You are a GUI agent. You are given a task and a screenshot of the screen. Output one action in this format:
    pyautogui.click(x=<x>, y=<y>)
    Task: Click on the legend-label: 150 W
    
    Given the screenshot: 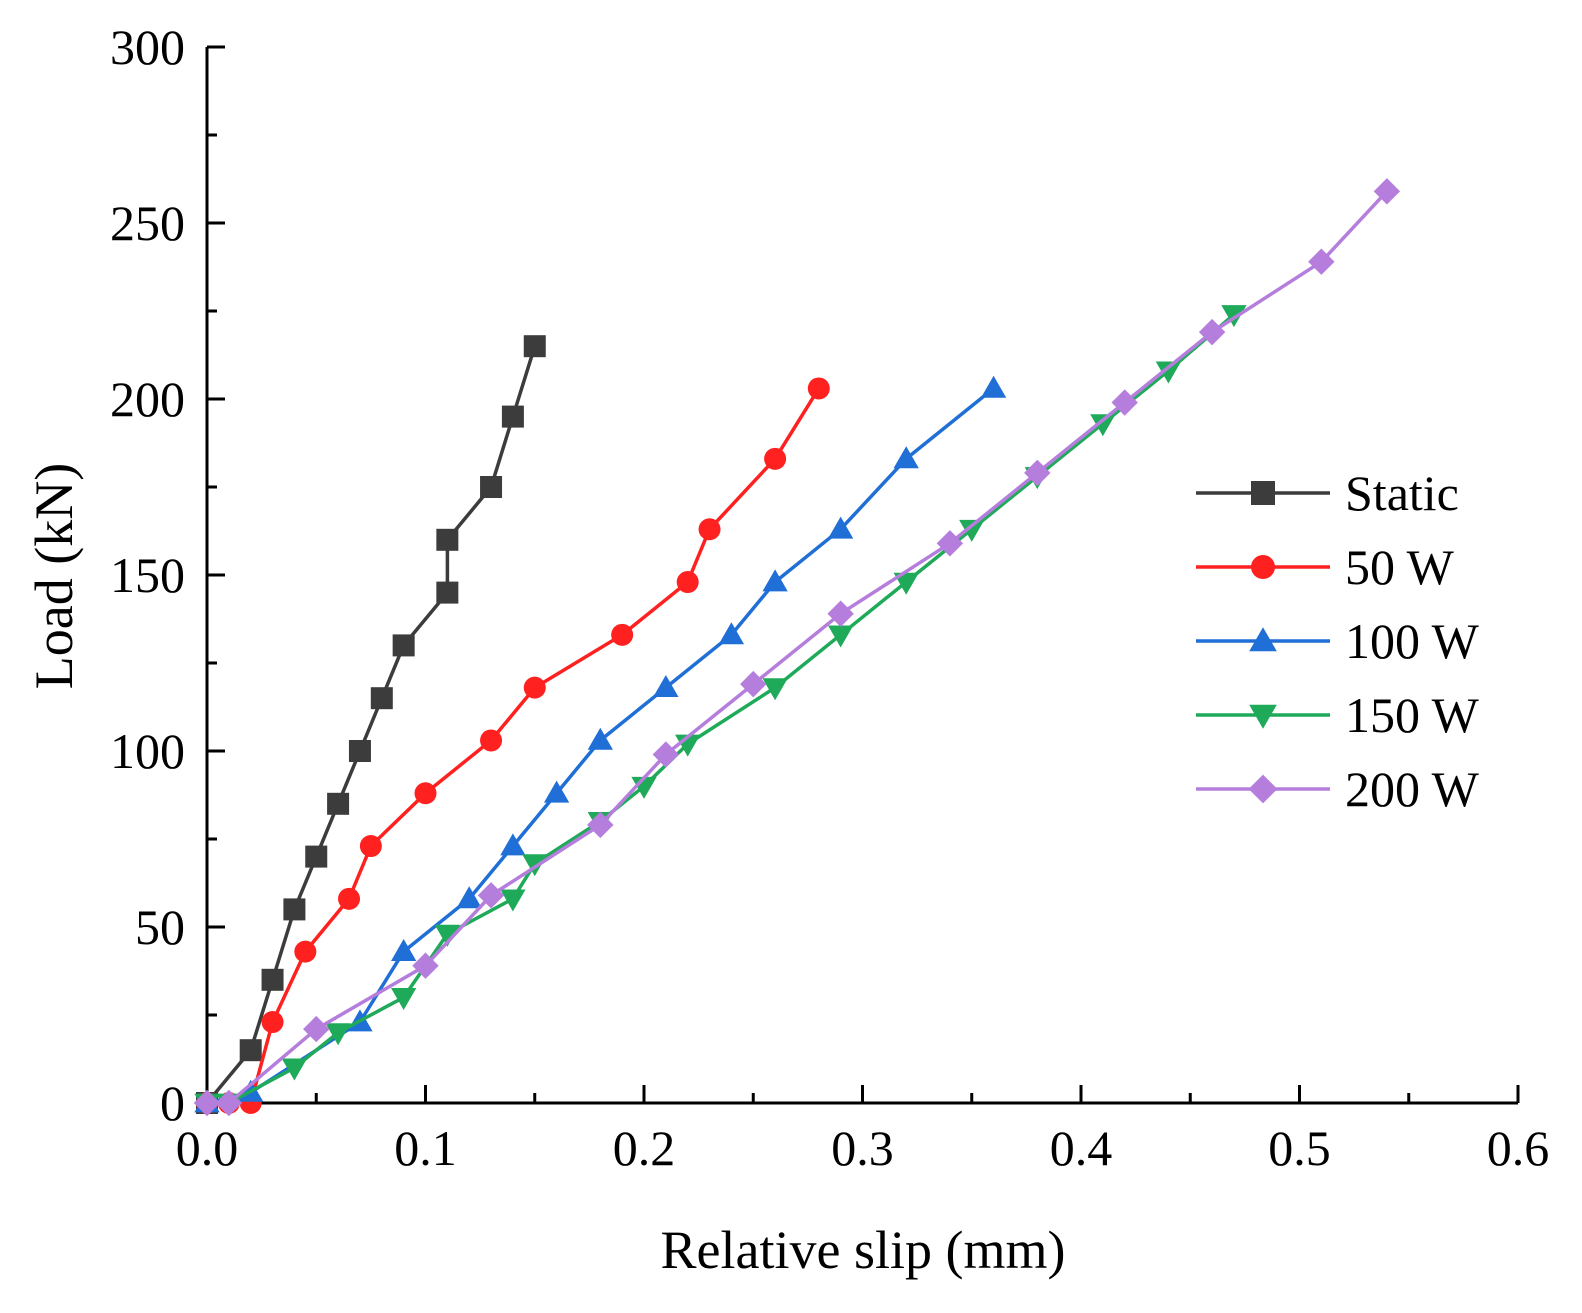 What is the action you would take?
    pyautogui.click(x=1412, y=715)
    